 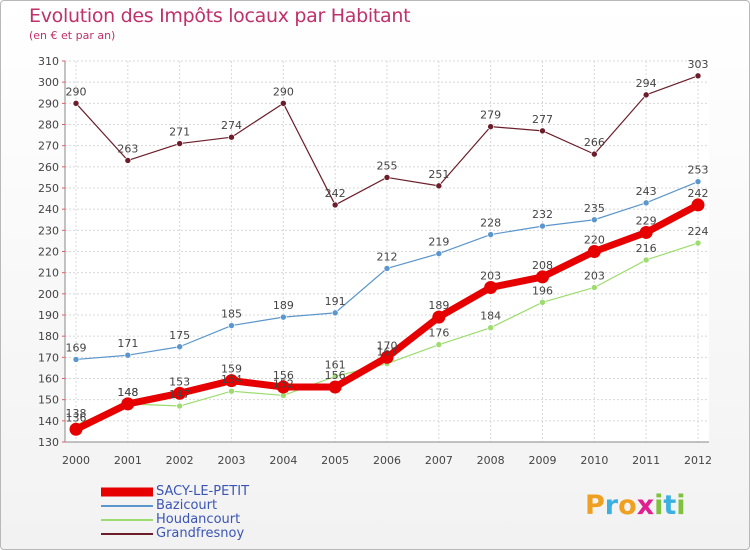 I want to click on y-tick-label: 230, so click(x=48, y=230).